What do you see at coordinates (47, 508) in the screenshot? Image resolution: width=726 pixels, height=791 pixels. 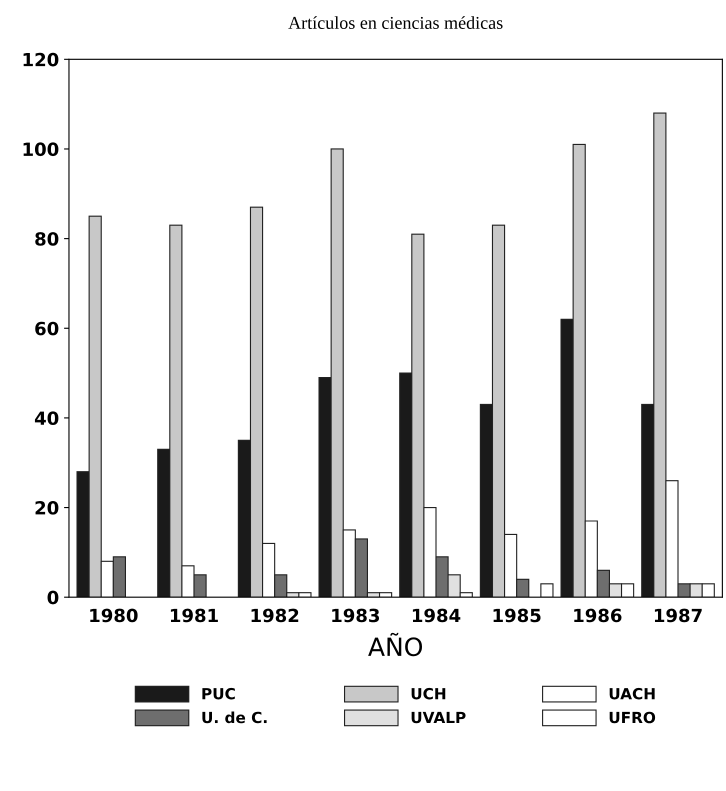 I see `y-tick-label: 20` at bounding box center [47, 508].